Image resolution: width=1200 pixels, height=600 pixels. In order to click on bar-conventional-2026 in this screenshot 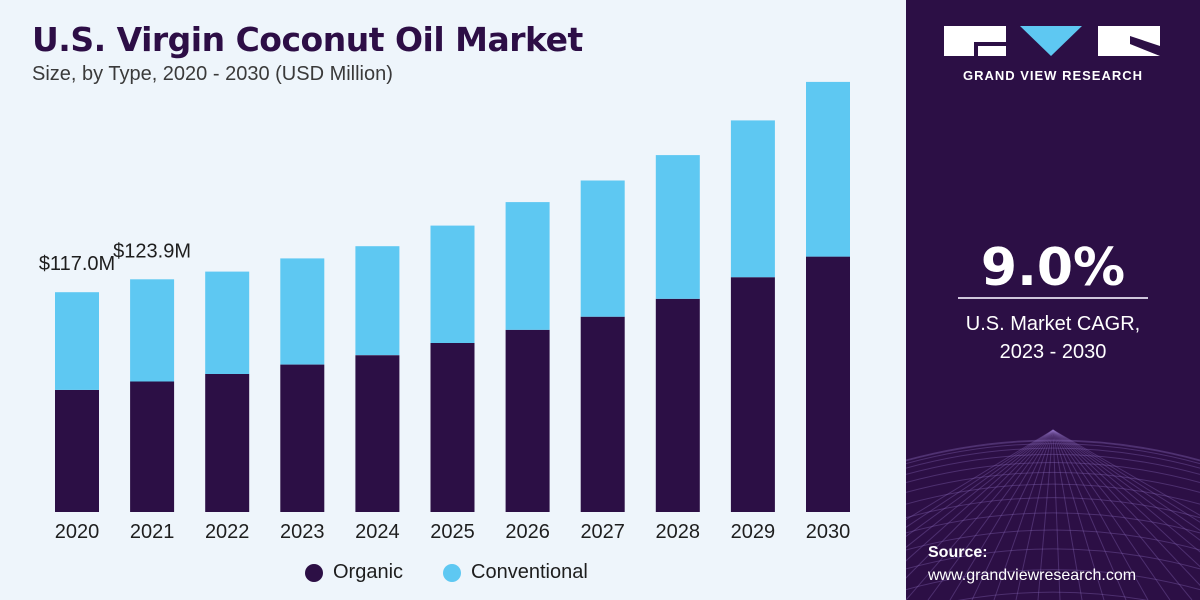, I will do `click(527, 266)`.